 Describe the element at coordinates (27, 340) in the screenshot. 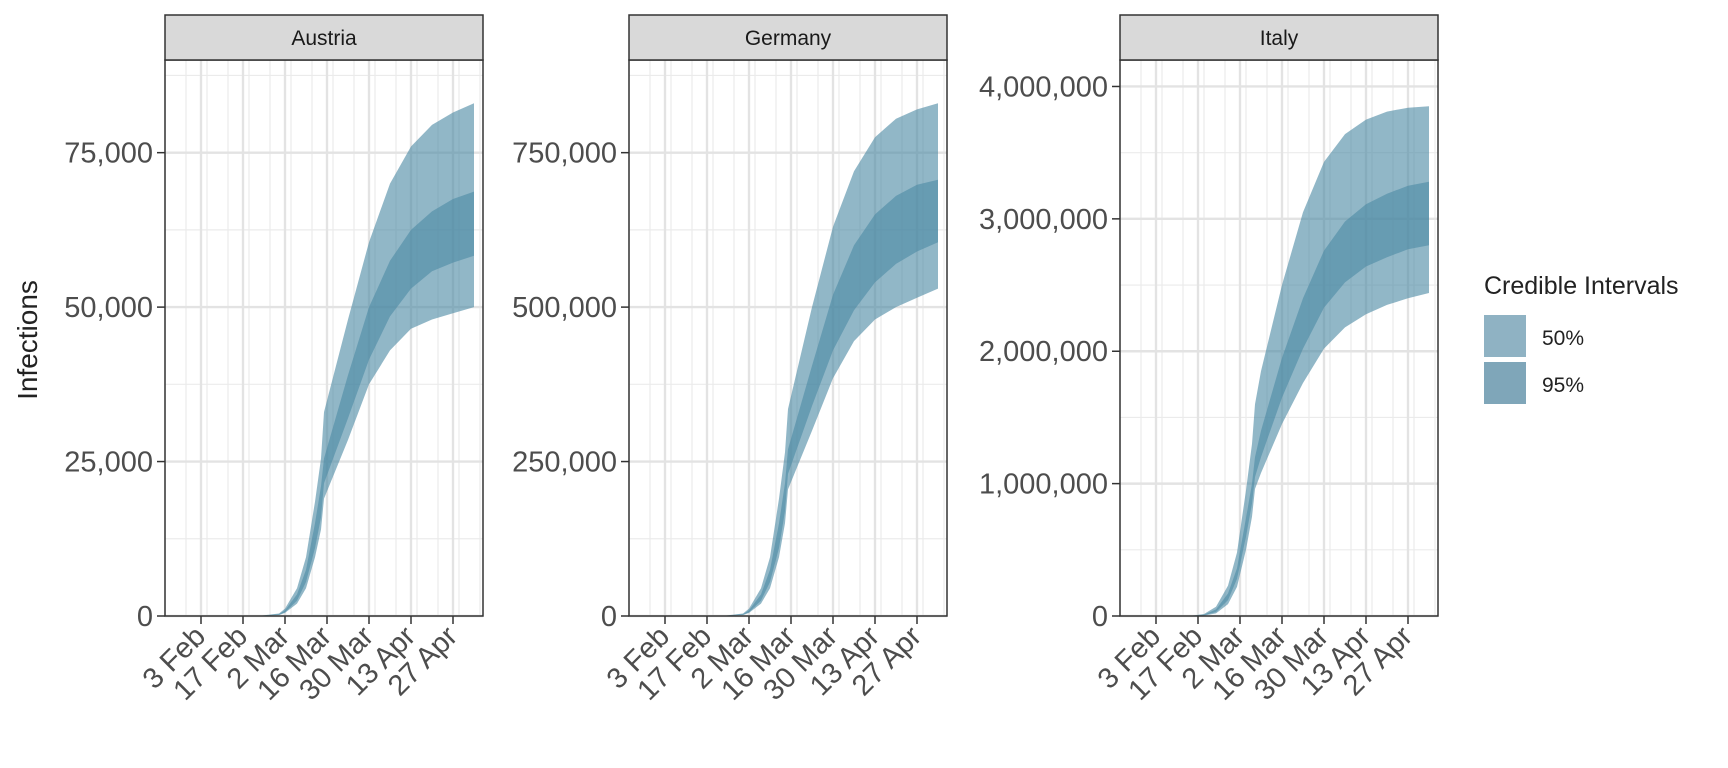

I see `y-axis-title: Infections` at that location.